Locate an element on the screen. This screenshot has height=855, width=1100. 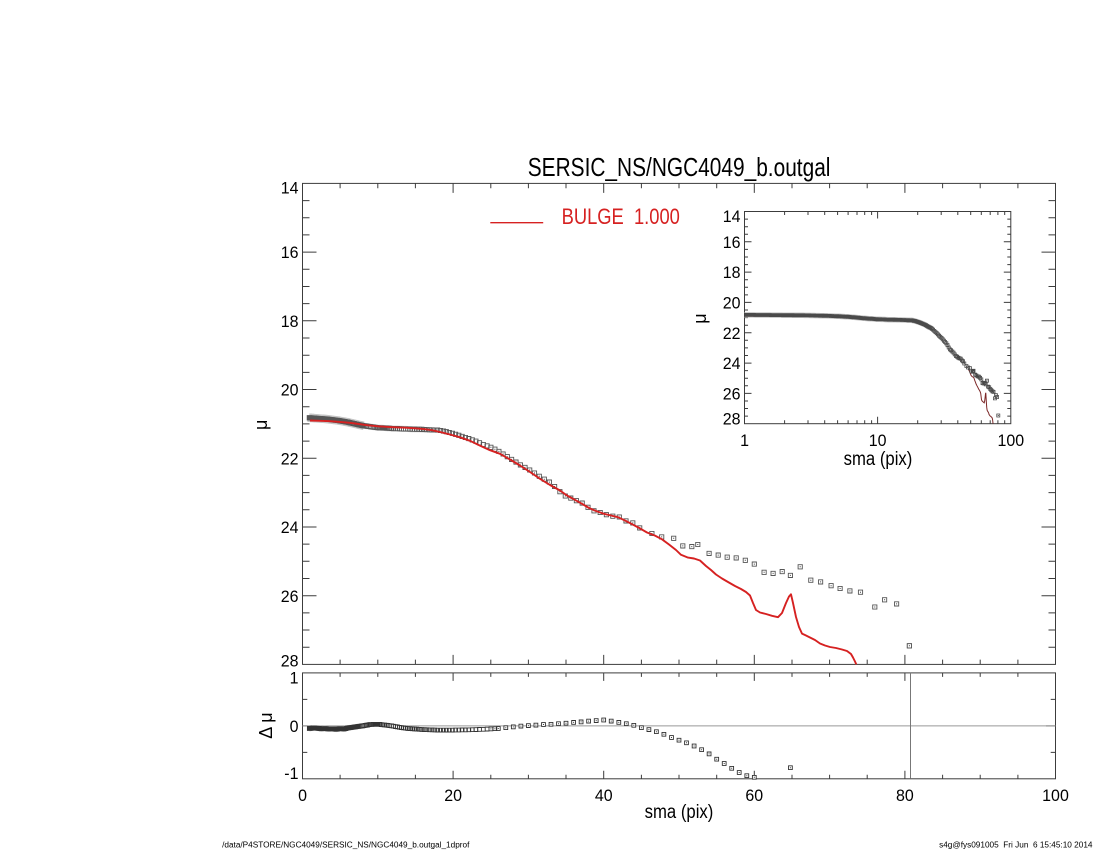
svg-text: SERSIC_NS/NGC4049_b.outgal is located at coordinates (679, 167).